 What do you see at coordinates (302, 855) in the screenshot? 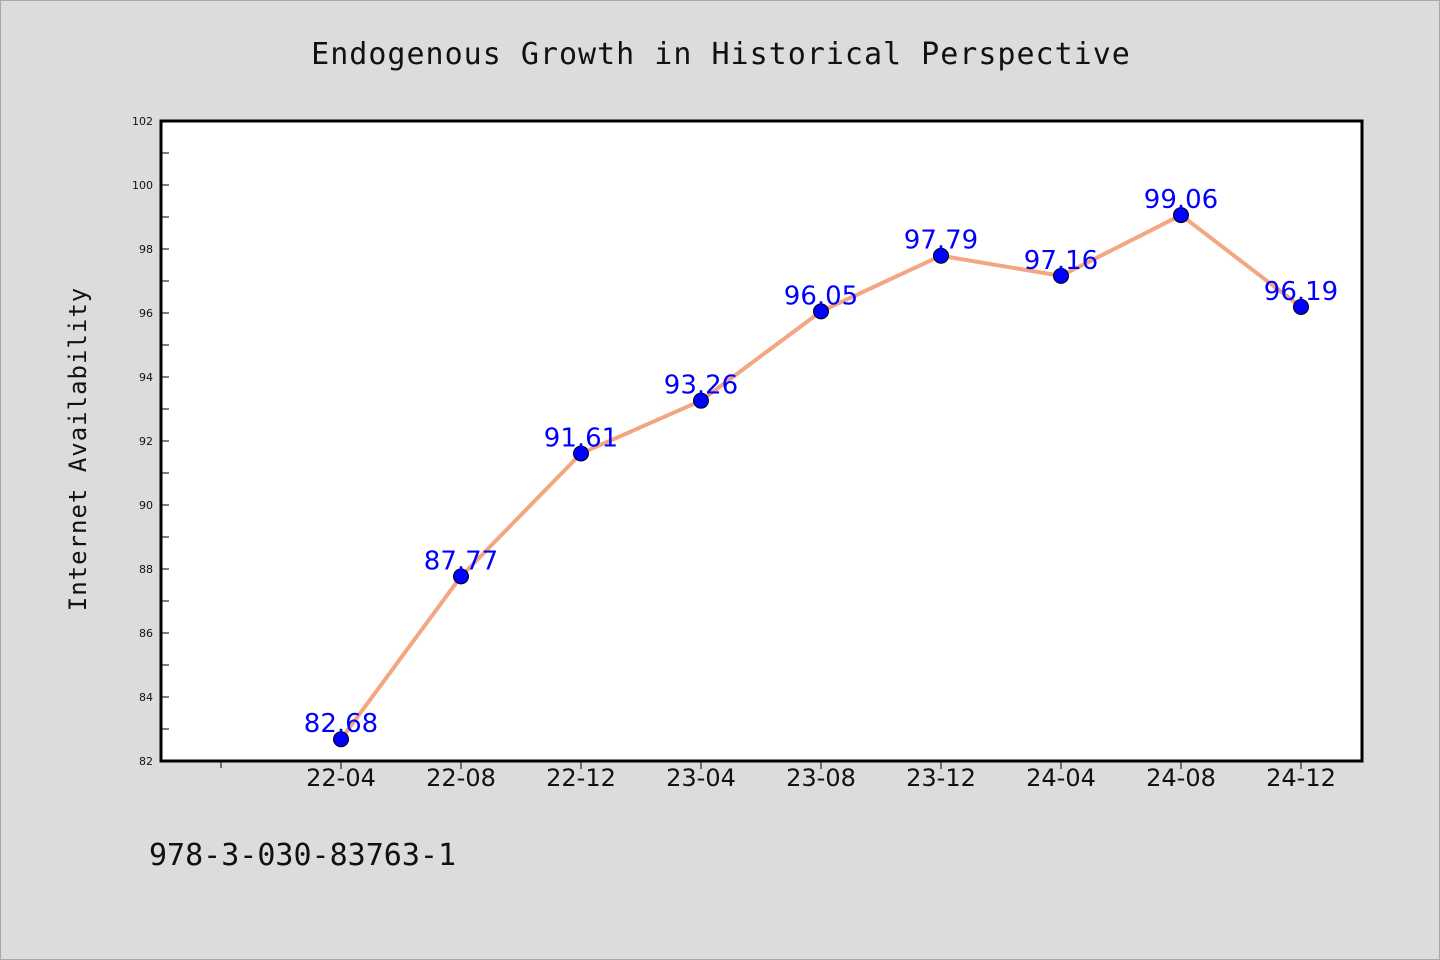
I see `isbn-text: 978-3-030-83763-1` at bounding box center [302, 855].